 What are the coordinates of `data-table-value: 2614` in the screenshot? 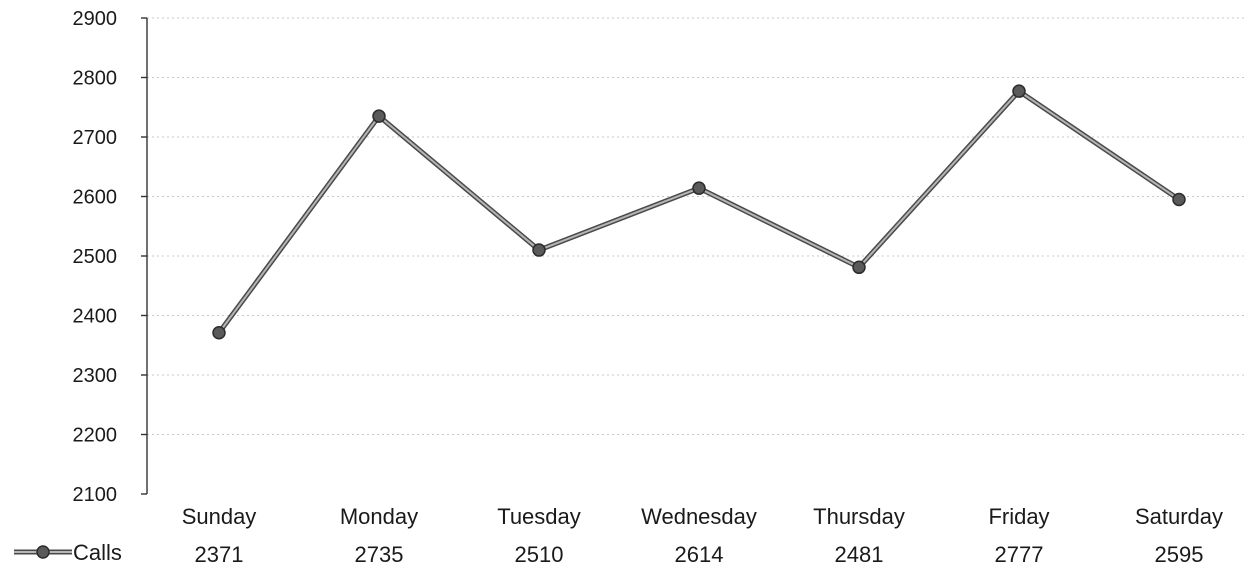 It's located at (699, 554).